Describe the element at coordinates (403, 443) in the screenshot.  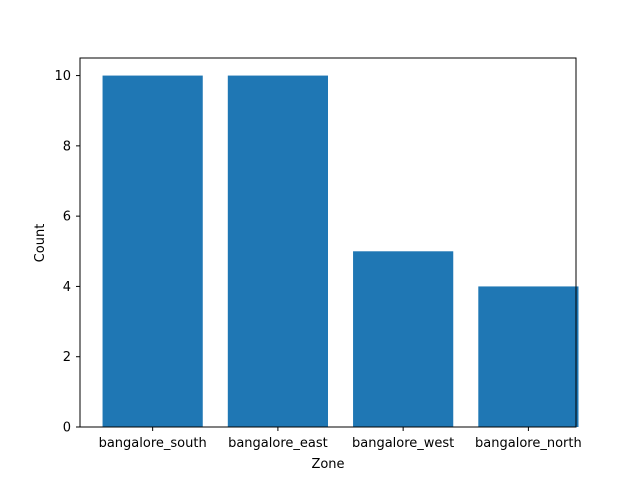
I see `x-tick-label: bangalore_west` at that location.